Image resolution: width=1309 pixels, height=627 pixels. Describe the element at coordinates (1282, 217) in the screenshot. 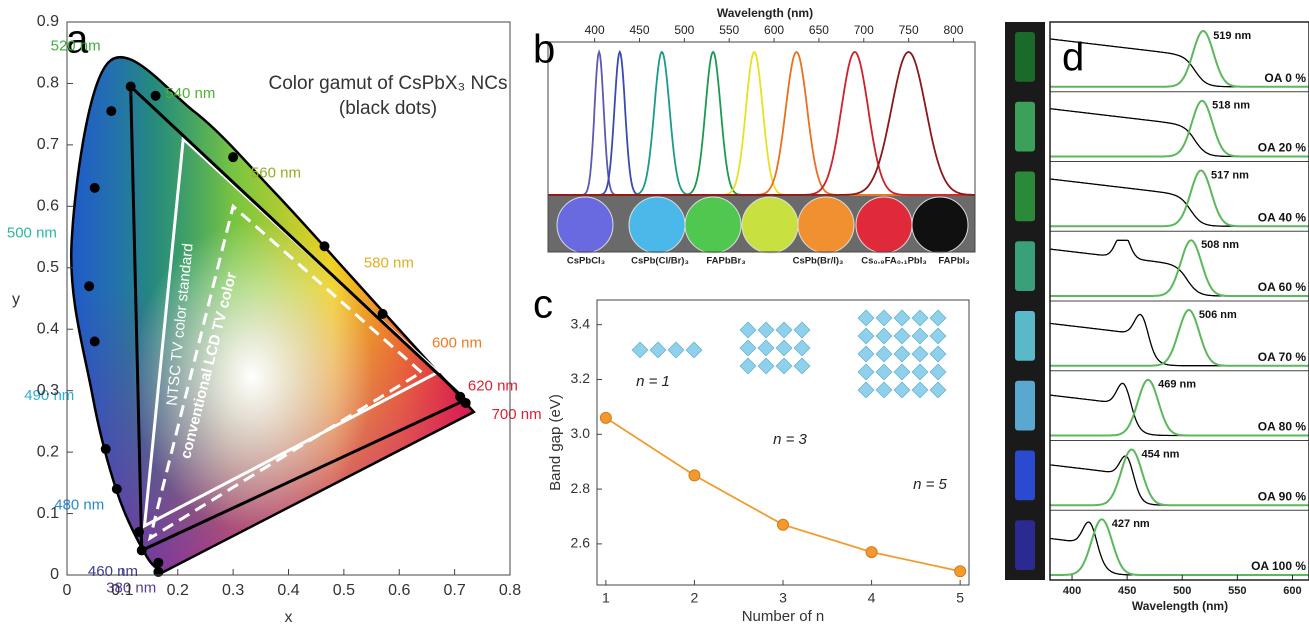

I see `row-label: OA 40 %` at that location.